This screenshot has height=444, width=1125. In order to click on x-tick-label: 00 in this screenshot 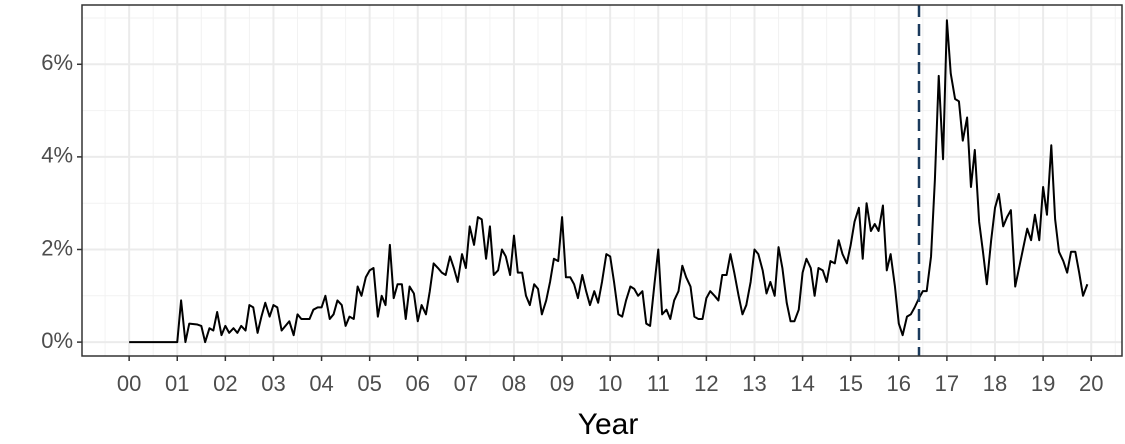, I will do `click(129, 383)`.